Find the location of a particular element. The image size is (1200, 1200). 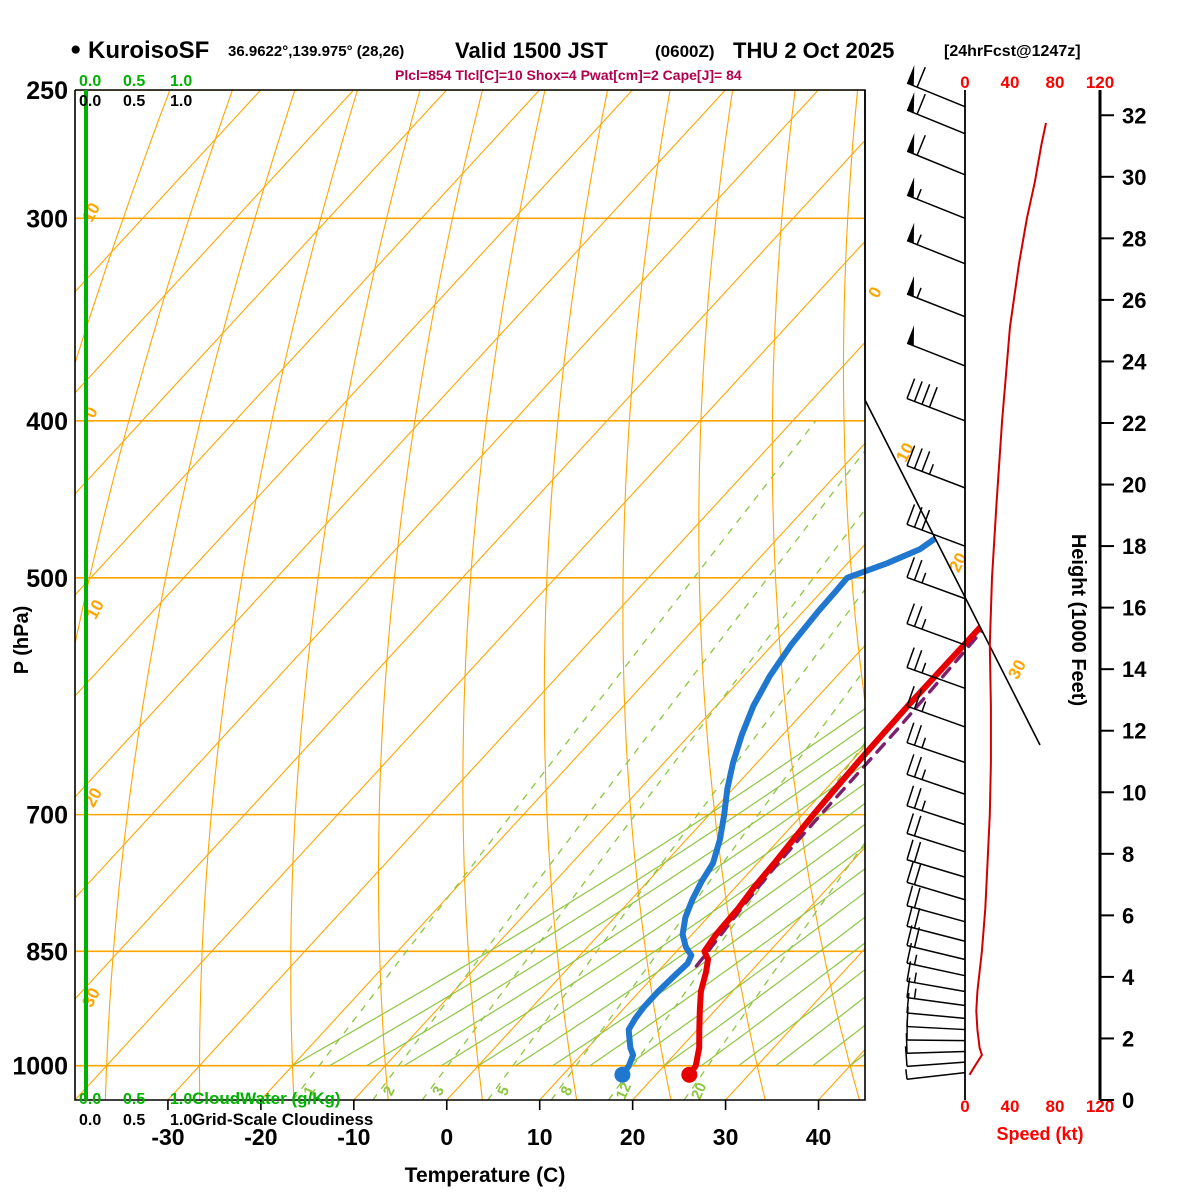

temperature-tick-label: 30 is located at coordinates (726, 1137).